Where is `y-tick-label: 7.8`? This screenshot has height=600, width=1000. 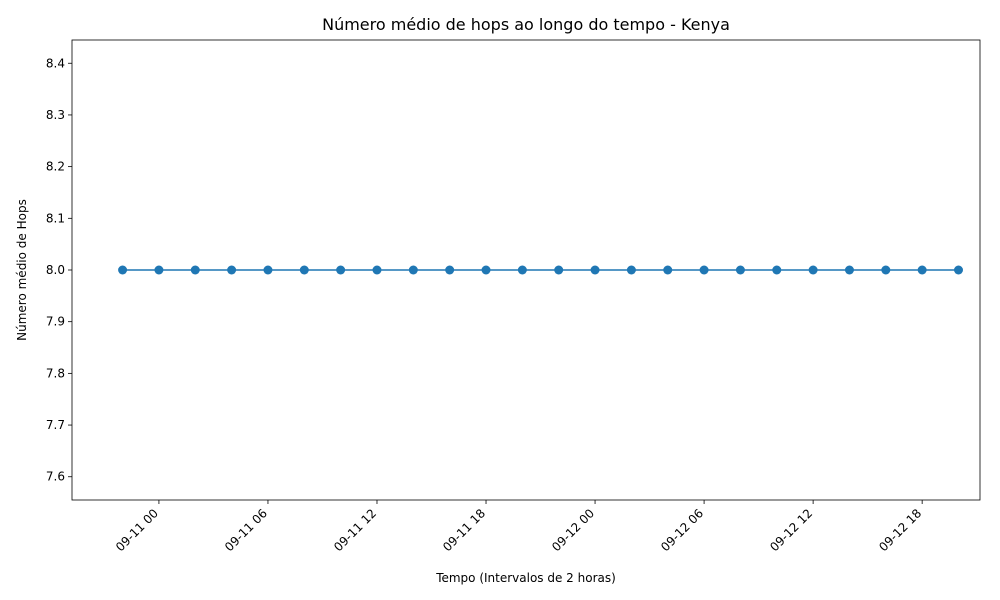
y-tick-label: 7.8 is located at coordinates (55, 373).